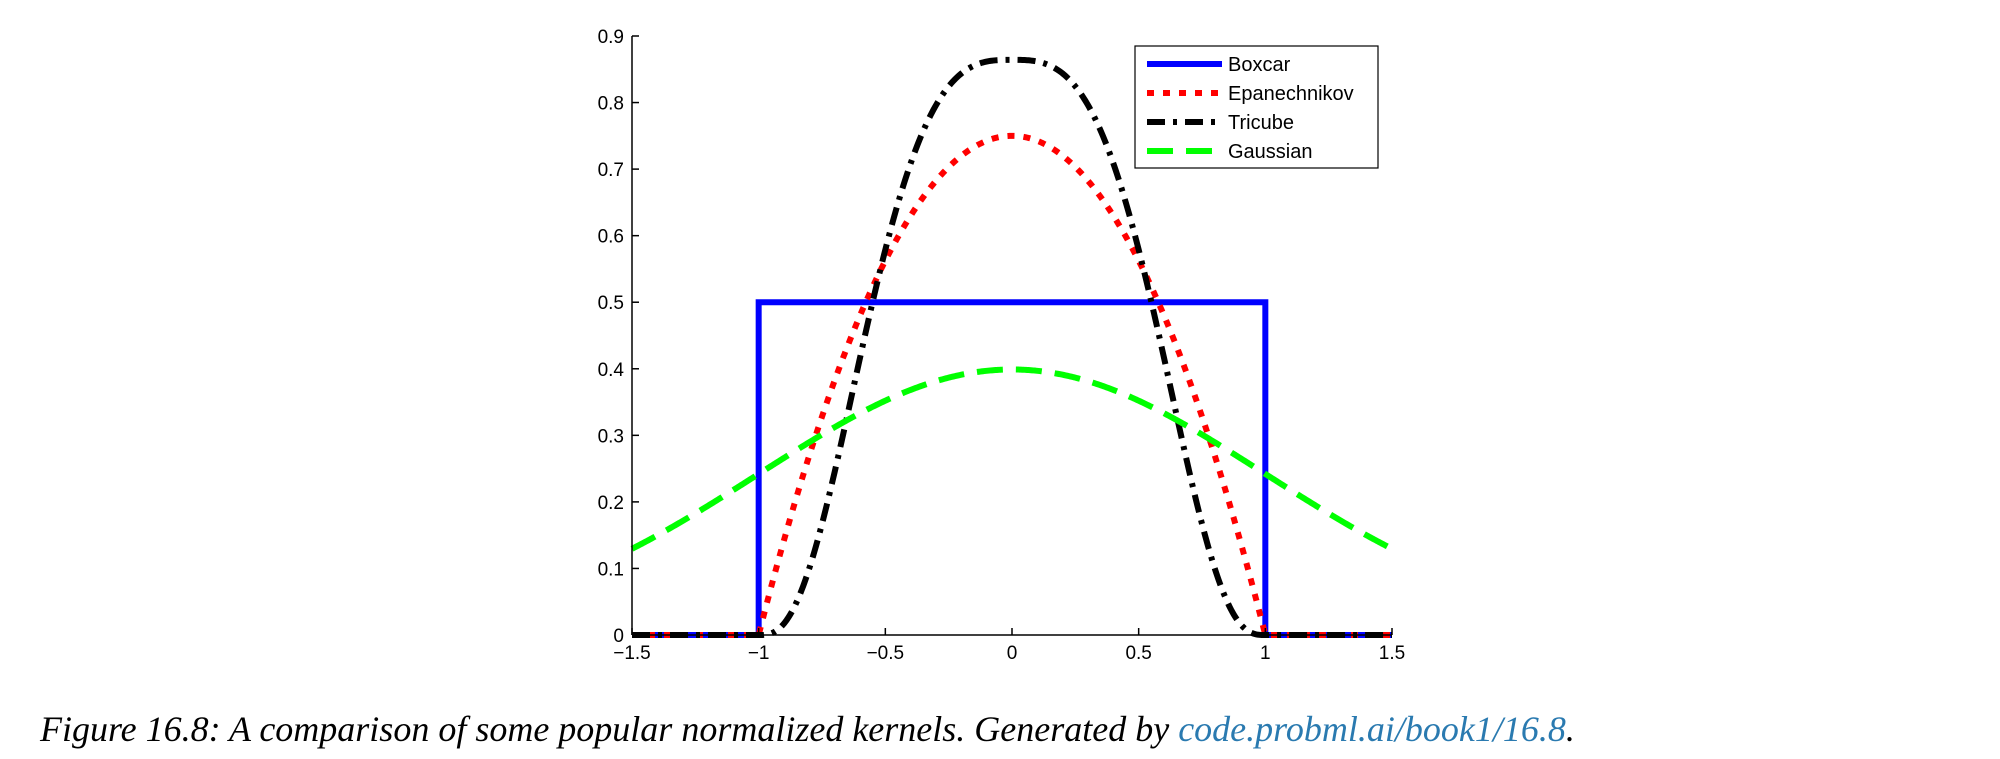 The width and height of the screenshot is (2000, 759). Describe the element at coordinates (1291, 94) in the screenshot. I see `legend-label-epanechnikov: Epanechnikov` at that location.